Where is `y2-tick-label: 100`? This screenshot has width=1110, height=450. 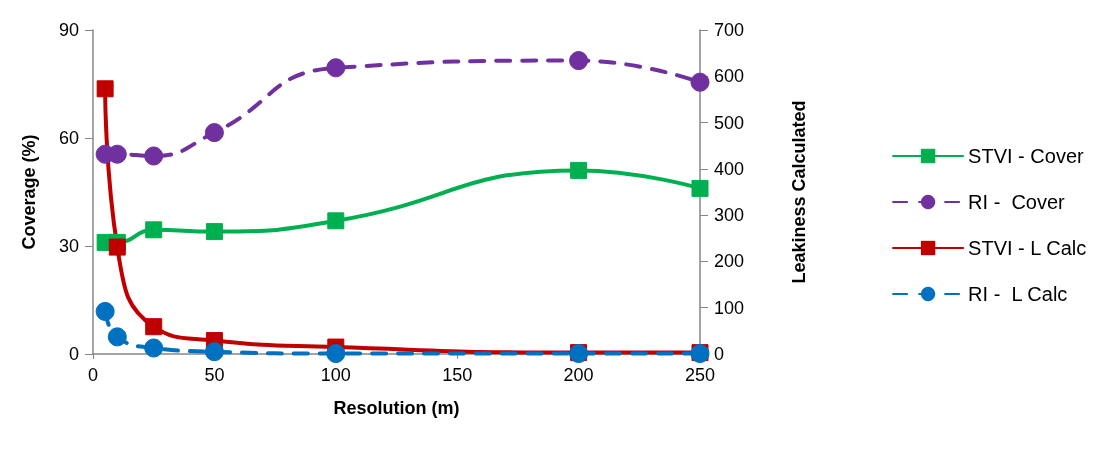 y2-tick-label: 100 is located at coordinates (729, 307).